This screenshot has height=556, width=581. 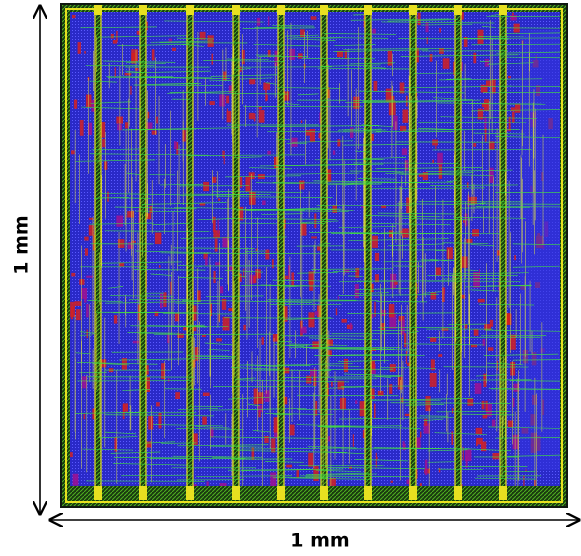 I want to click on power-stripe, so click(x=458, y=251).